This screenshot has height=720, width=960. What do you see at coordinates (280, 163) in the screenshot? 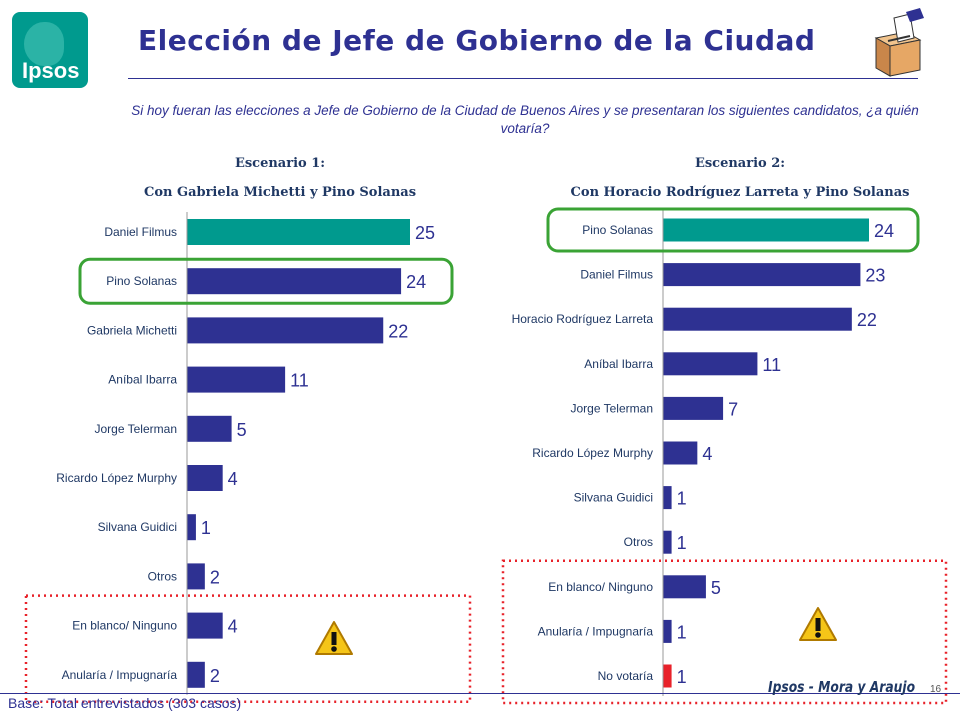
I see `scenario1-title: Escenario 1:` at bounding box center [280, 163].